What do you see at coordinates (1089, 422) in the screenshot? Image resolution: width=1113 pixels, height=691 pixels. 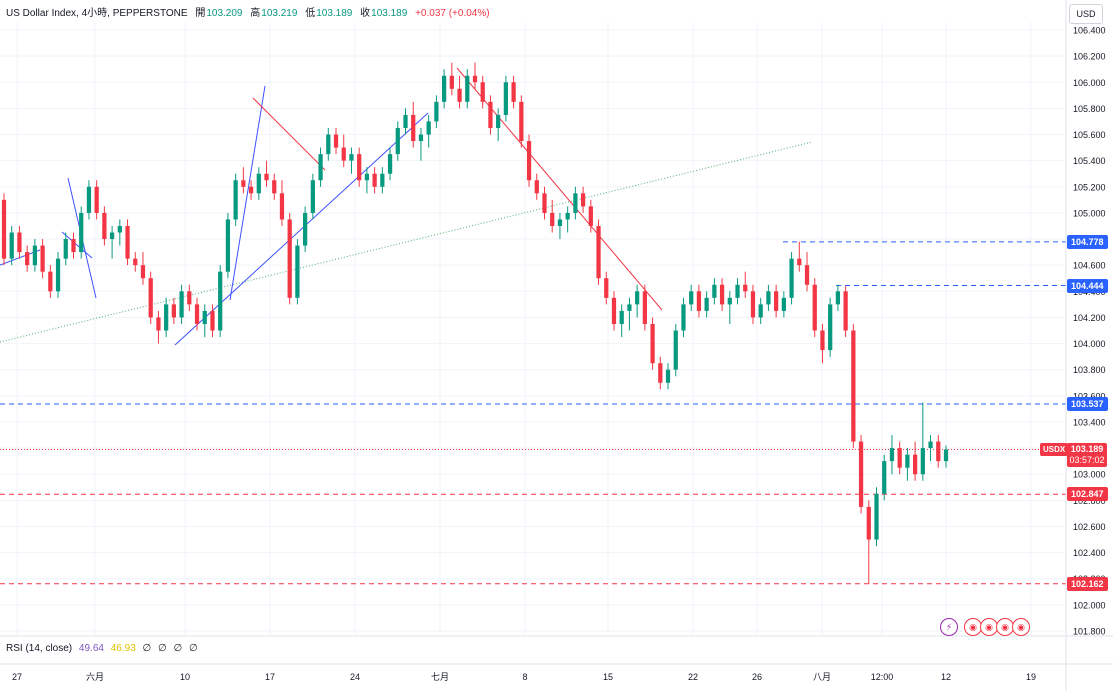 I see `price-tick-label: 103.400` at bounding box center [1089, 422].